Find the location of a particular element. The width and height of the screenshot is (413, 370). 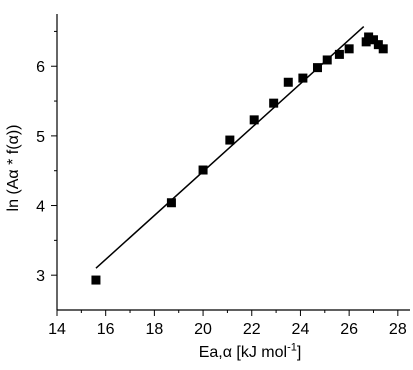

x-tick-label: 20 is located at coordinates (203, 329).